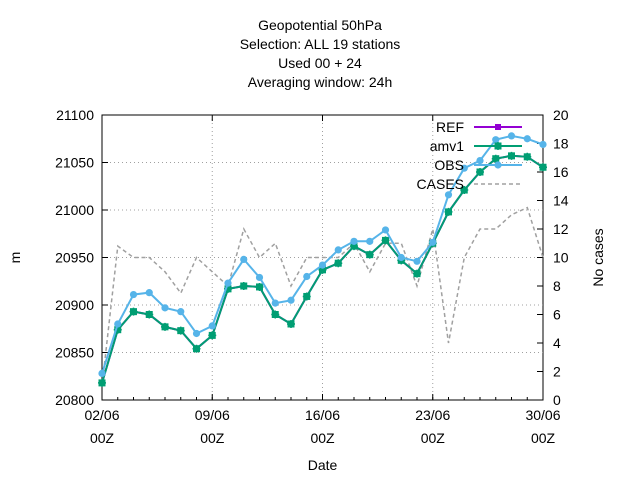 This screenshot has width=640, height=480. I want to click on x-tick-label: 23/06, so click(432, 415).